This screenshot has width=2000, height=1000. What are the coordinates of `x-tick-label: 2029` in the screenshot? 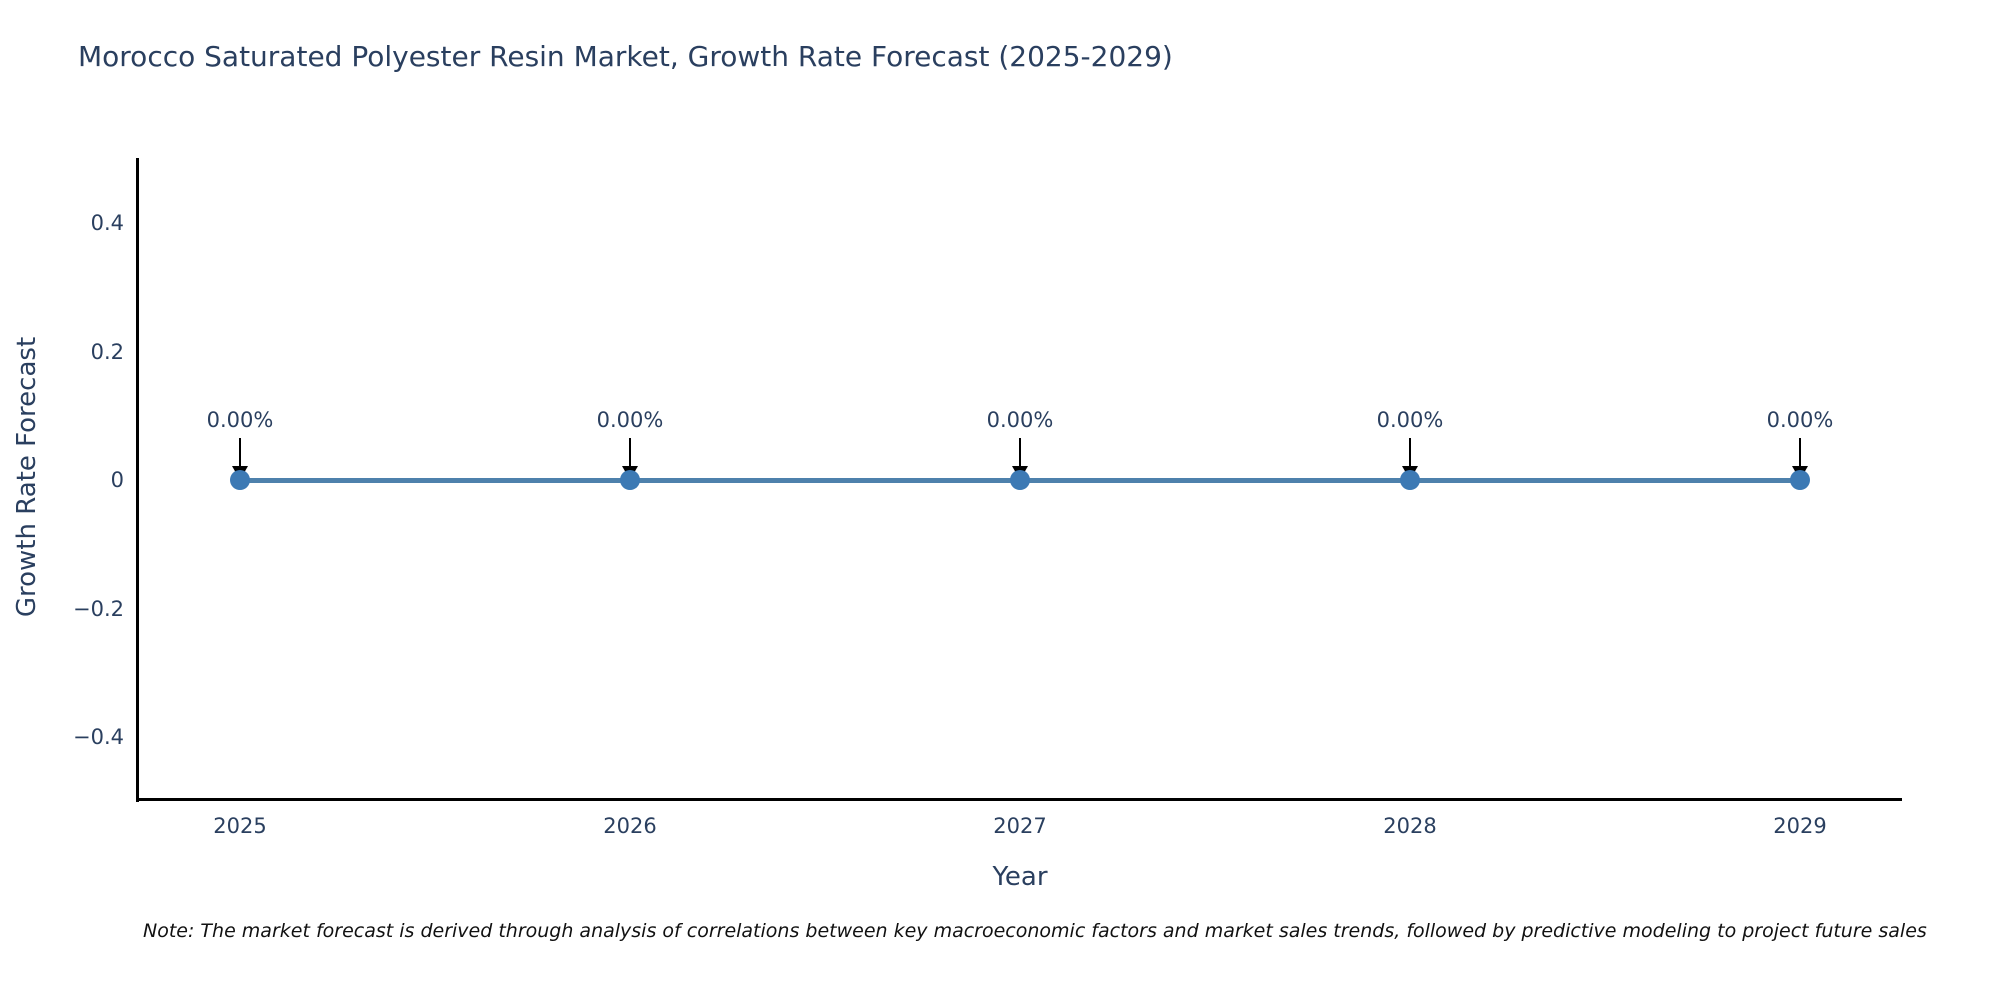 It's located at (1800, 826).